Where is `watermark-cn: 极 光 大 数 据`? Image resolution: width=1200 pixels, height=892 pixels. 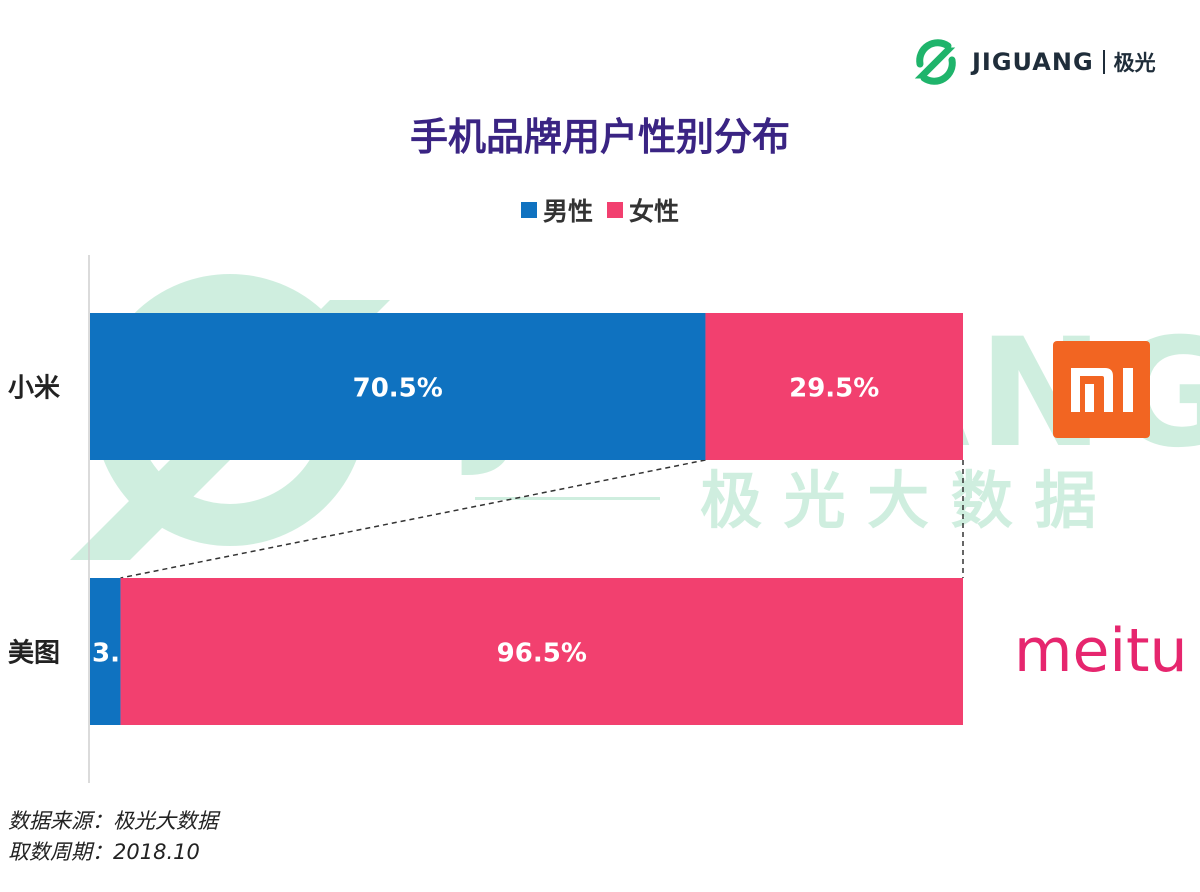
watermark-cn: 极 光 大 数 据 is located at coordinates (898, 500).